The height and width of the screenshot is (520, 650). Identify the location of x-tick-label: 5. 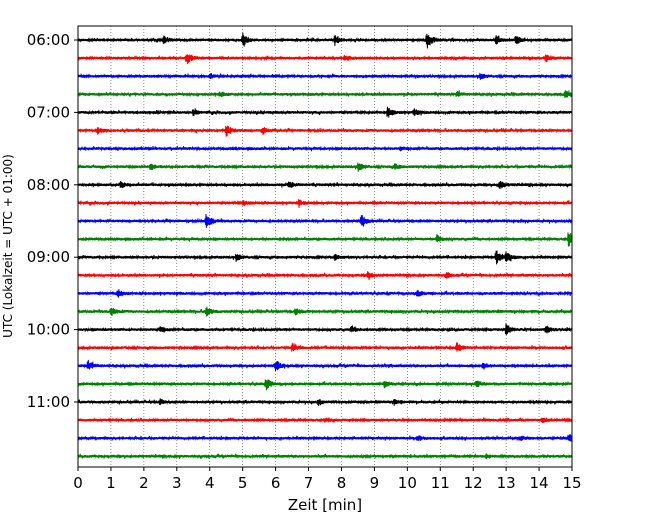
(243, 483).